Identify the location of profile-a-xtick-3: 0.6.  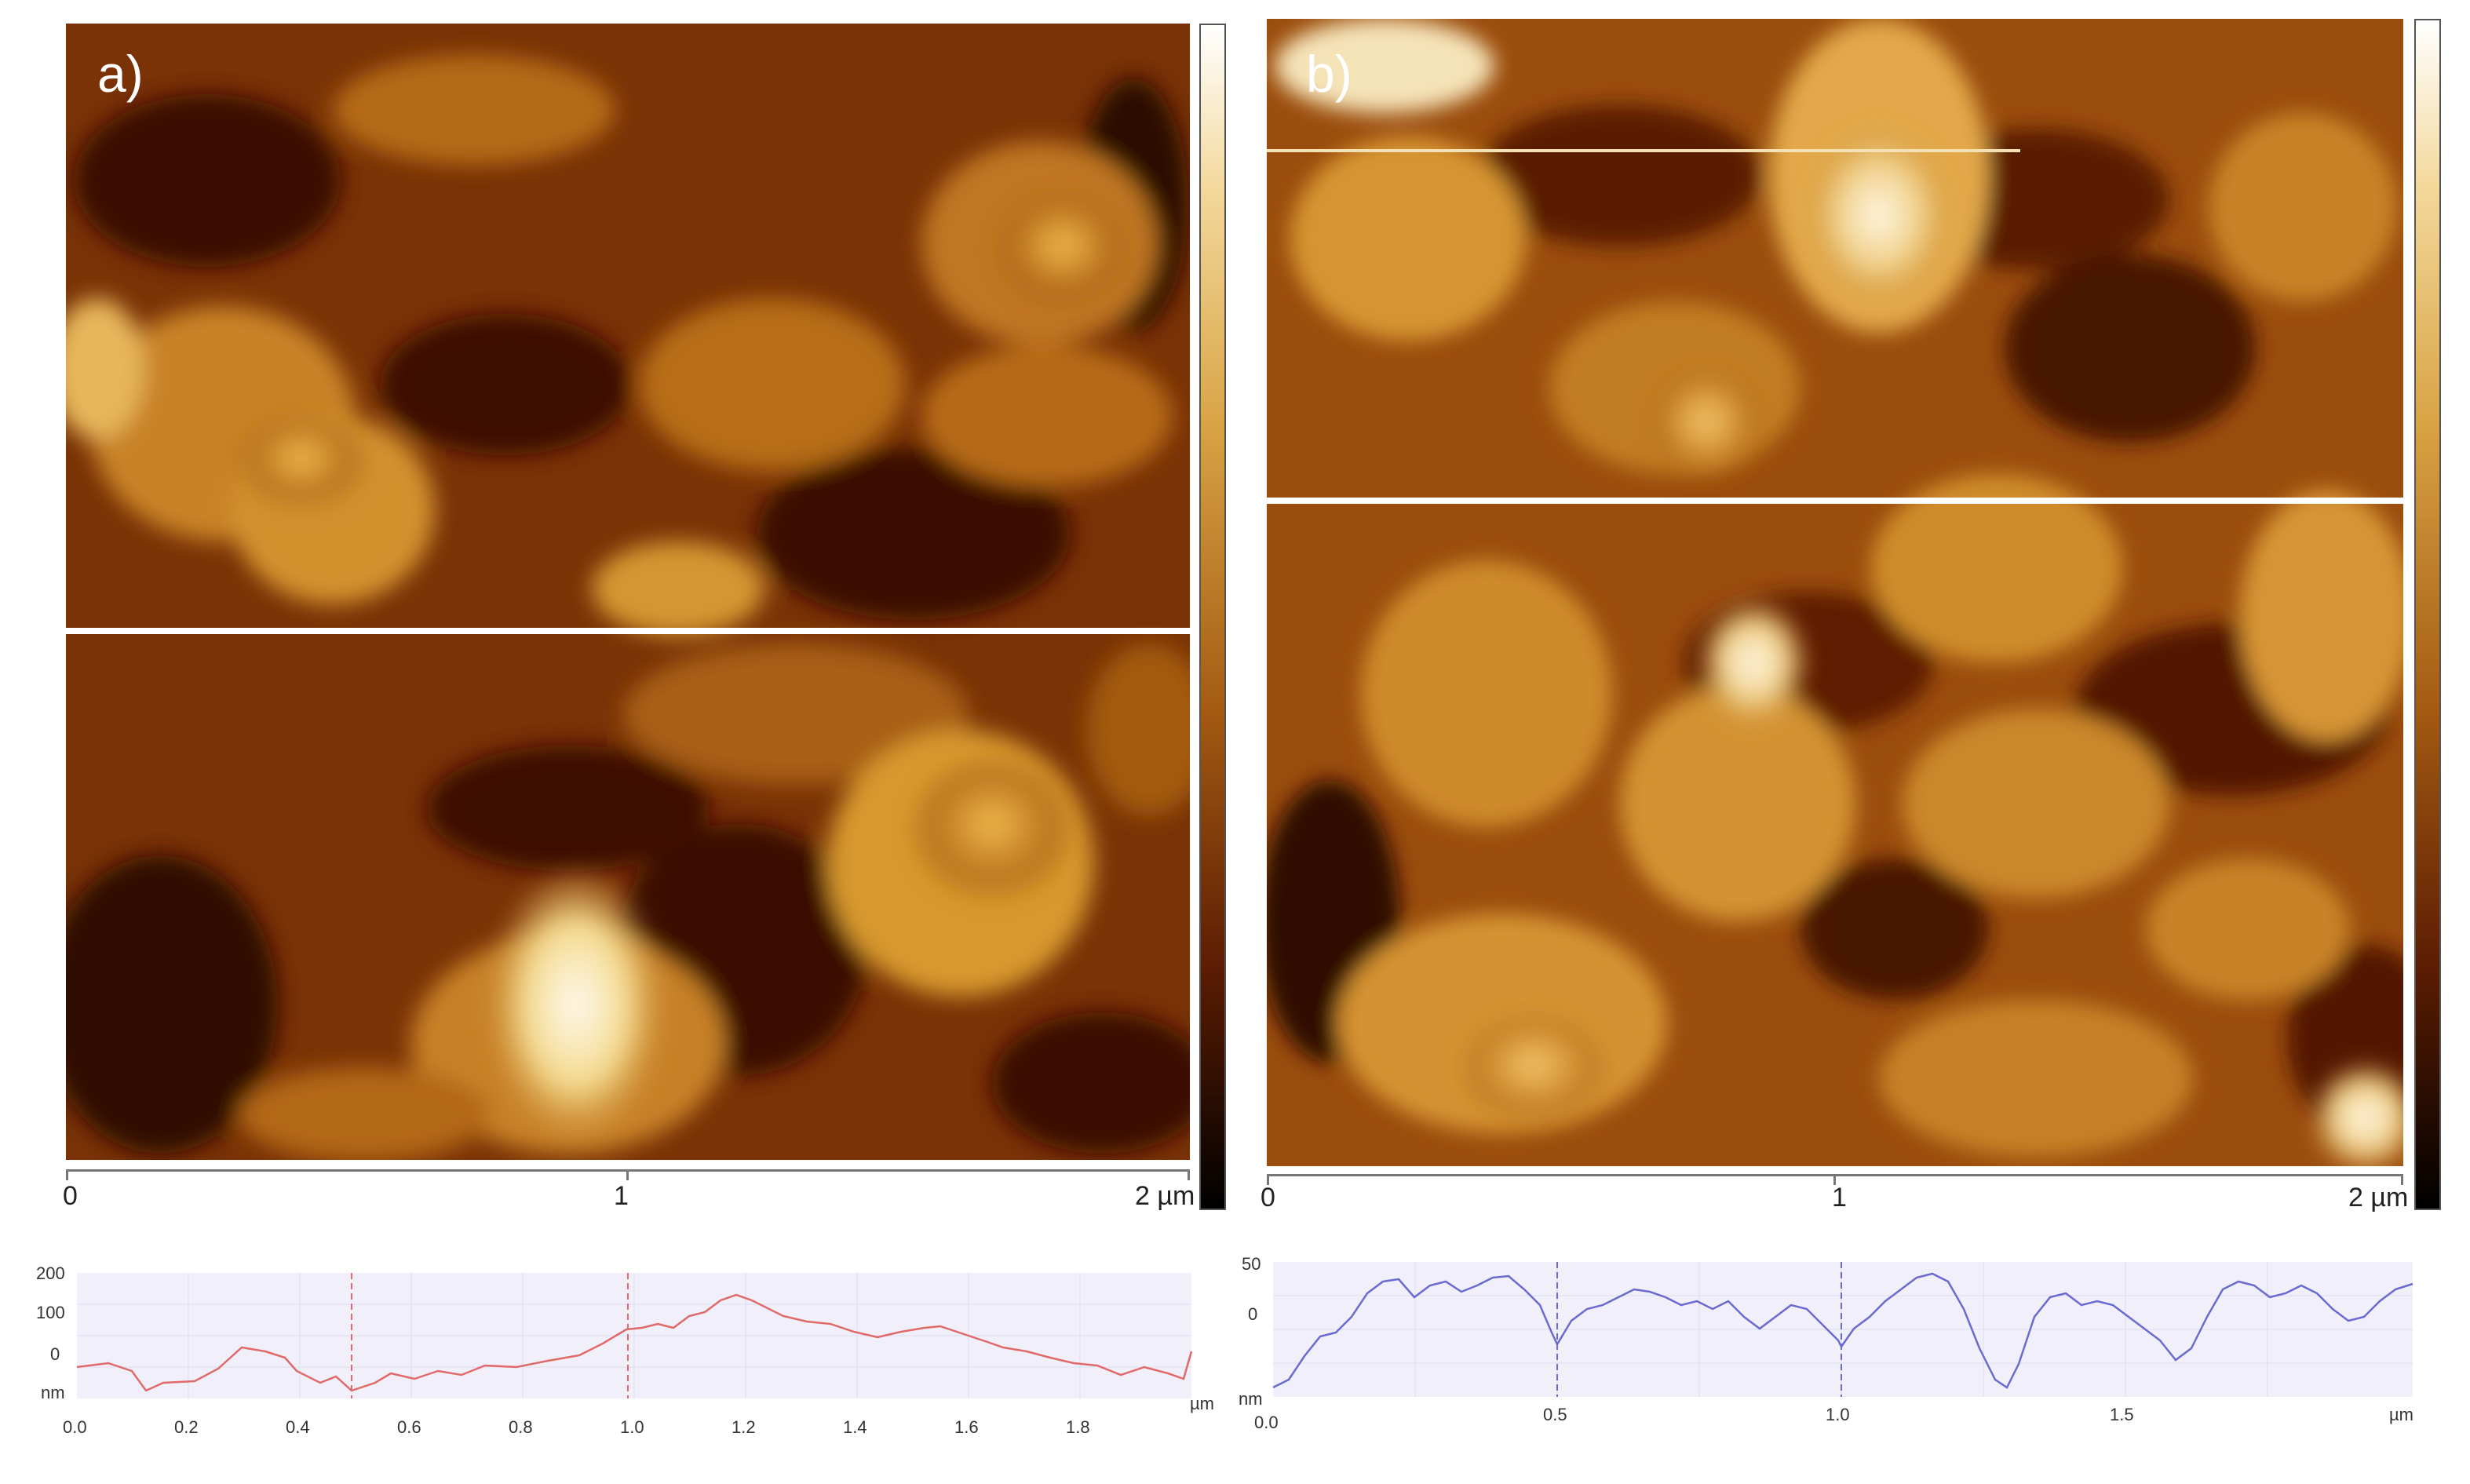
(409, 1427).